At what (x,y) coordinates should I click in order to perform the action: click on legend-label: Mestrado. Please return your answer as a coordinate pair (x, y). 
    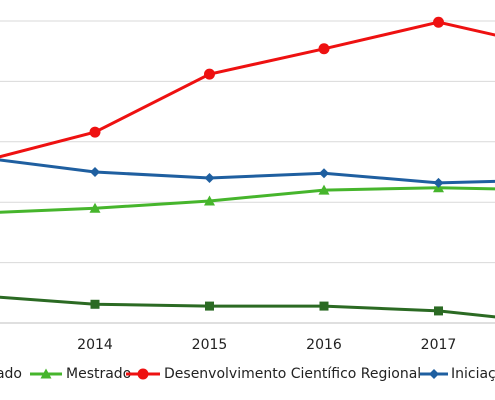
    Looking at the image, I should click on (98, 374).